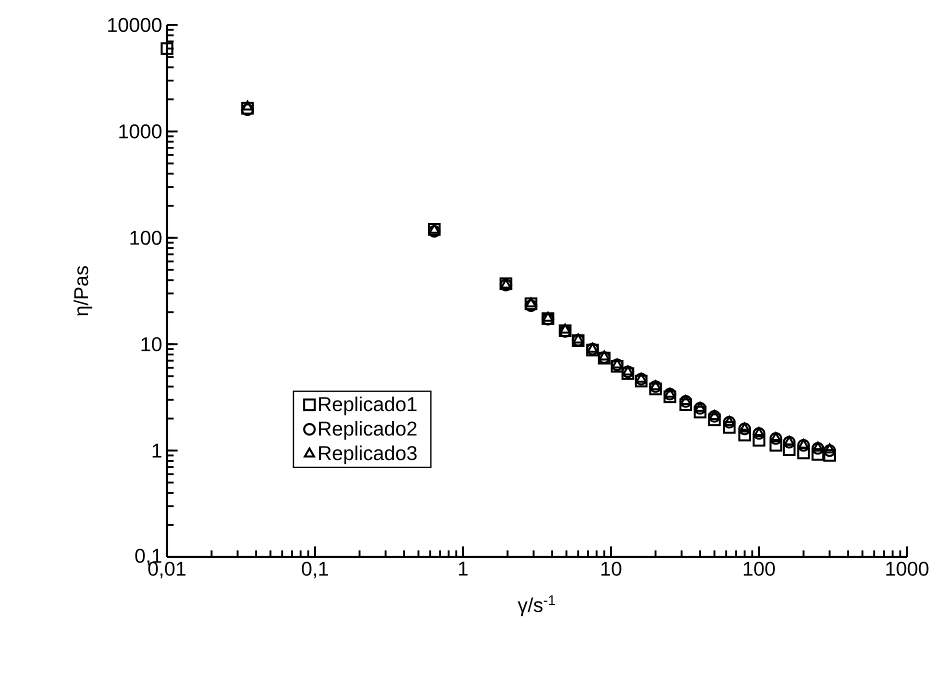 Image resolution: width=940 pixels, height=674 pixels. What do you see at coordinates (146, 237) in the screenshot?
I see `y-tick-label: 100` at bounding box center [146, 237].